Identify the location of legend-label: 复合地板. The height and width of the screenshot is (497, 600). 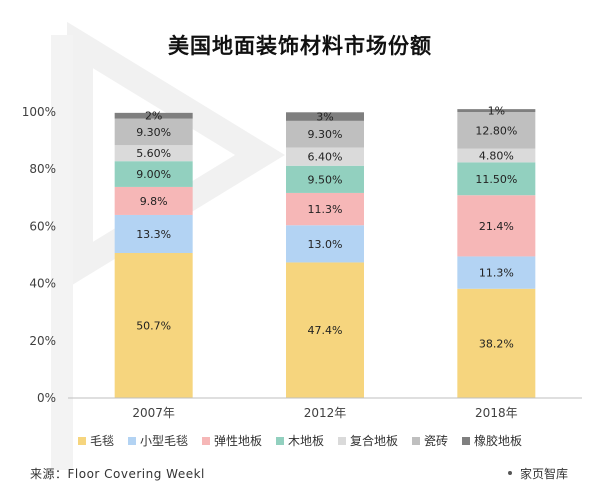
(374, 441).